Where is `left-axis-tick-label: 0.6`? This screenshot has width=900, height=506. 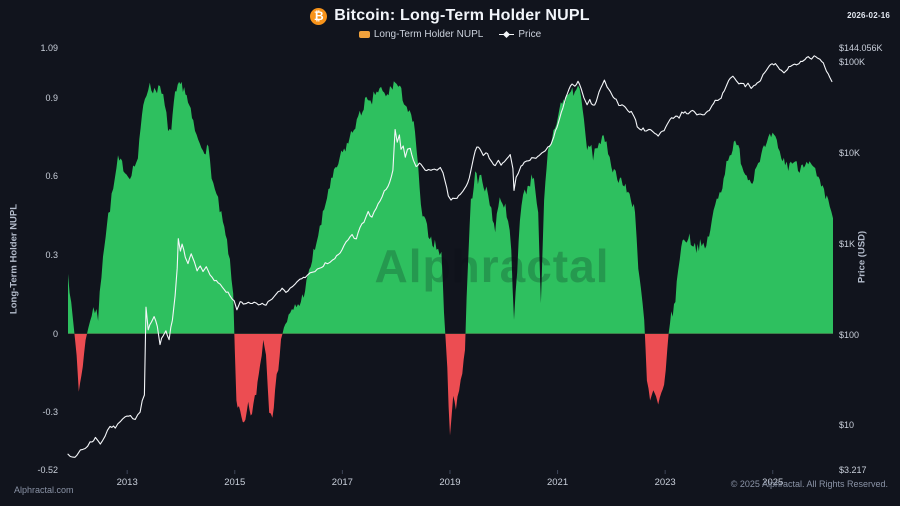
left-axis-tick-label: 0.6 is located at coordinates (51, 176).